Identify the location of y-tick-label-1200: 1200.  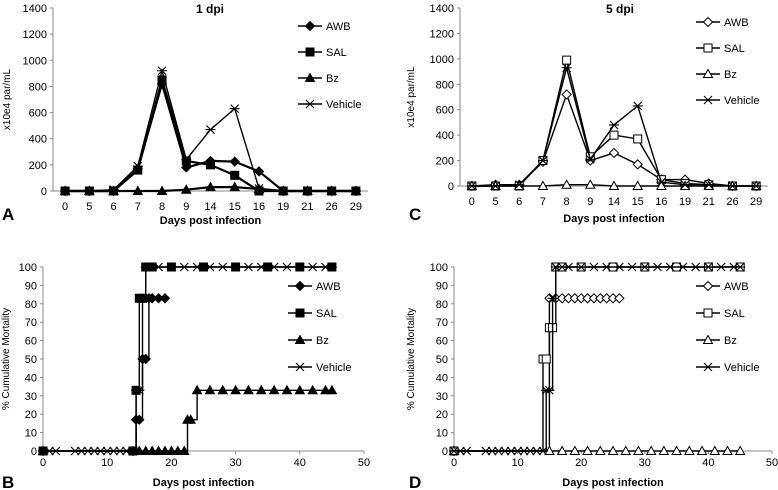
(35, 35).